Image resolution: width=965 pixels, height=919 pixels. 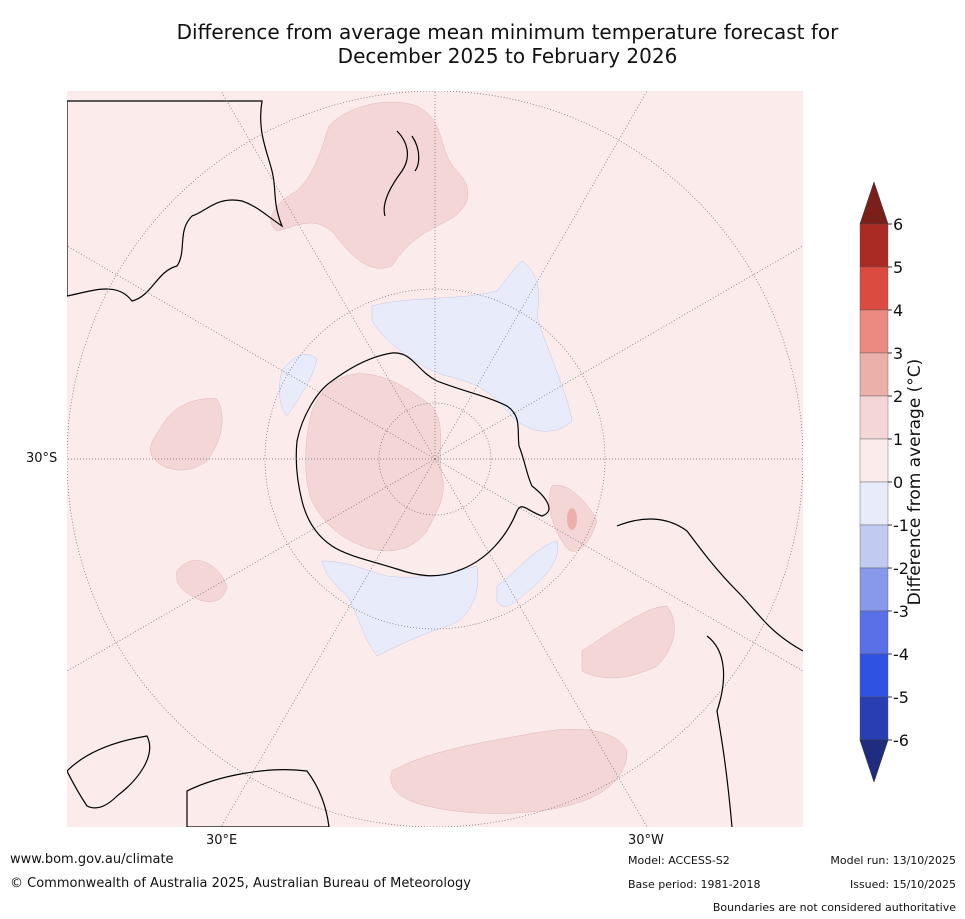 What do you see at coordinates (898, 224) in the screenshot?
I see `colorbar-tick-label: 6` at bounding box center [898, 224].